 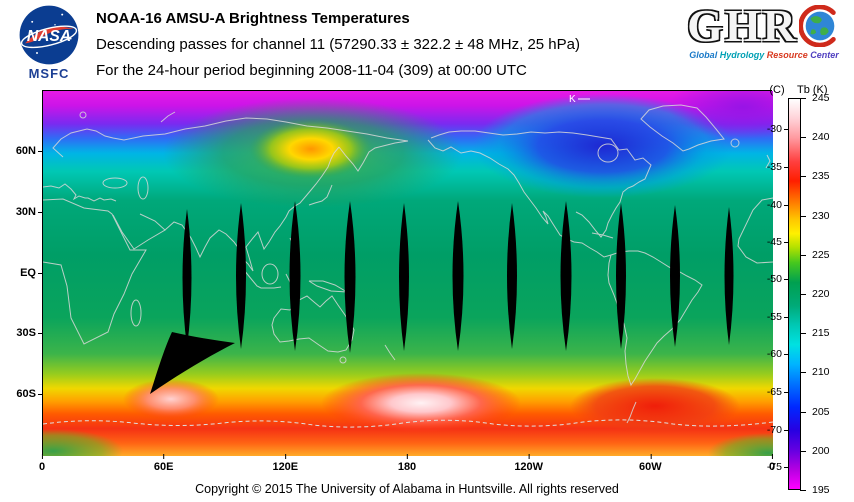 I want to click on nasa-logo-block: NASA MSFC, so click(x=49, y=43).